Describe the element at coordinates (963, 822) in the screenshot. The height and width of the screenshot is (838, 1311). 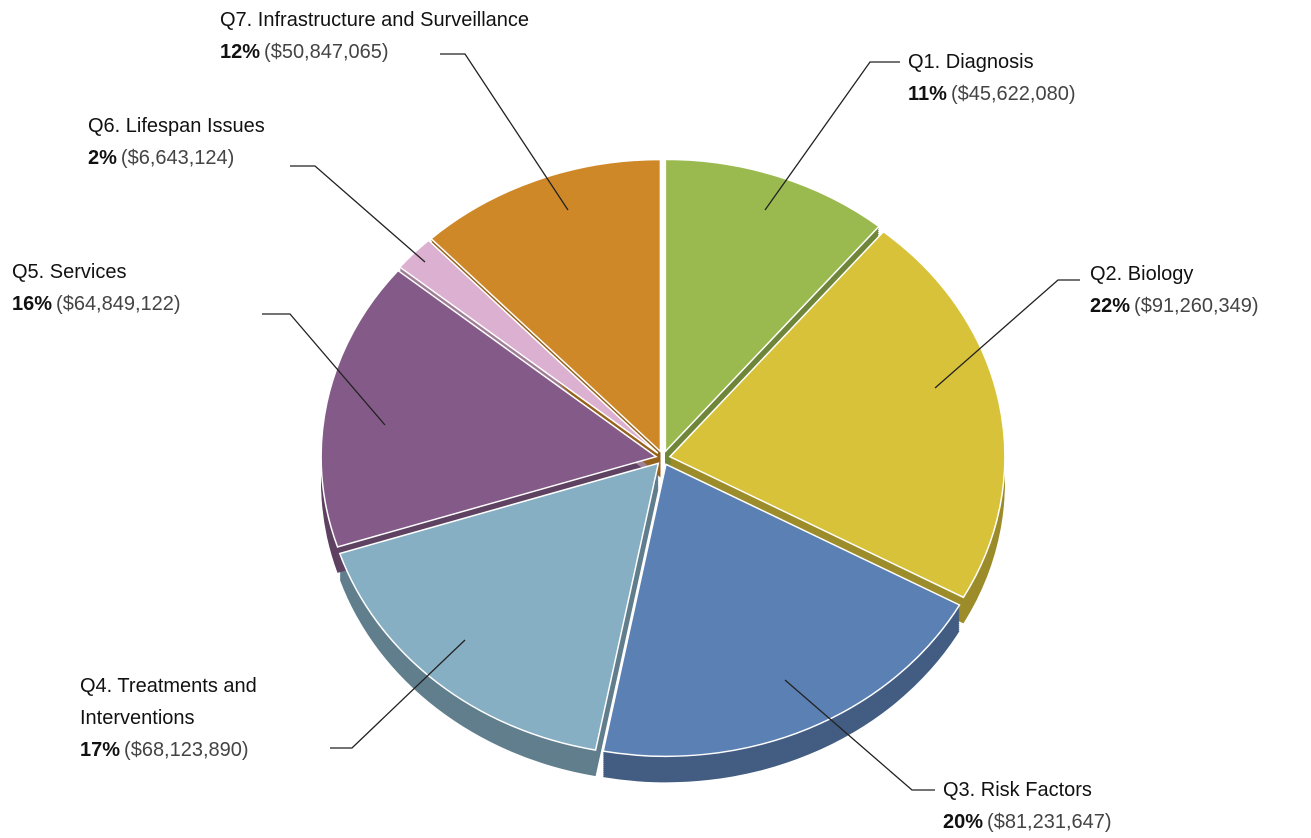
I see `percent-label: 20%` at that location.